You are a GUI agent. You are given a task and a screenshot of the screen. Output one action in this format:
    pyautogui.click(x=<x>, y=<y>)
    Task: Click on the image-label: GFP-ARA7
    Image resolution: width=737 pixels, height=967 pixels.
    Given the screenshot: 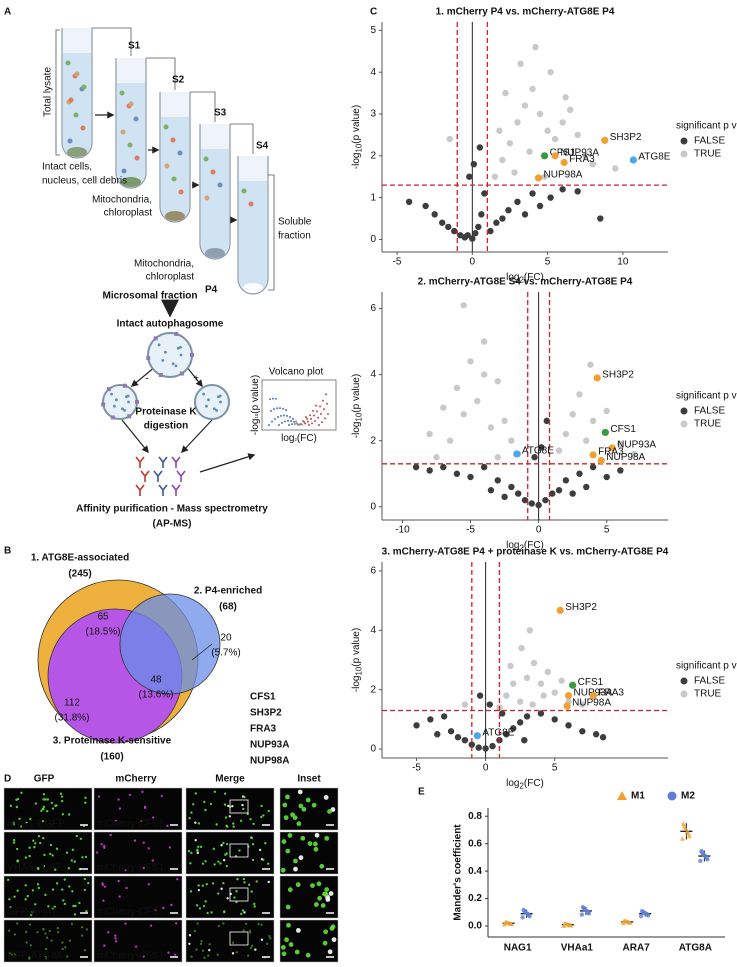 What is the action you would take?
    pyautogui.click(x=32, y=912)
    